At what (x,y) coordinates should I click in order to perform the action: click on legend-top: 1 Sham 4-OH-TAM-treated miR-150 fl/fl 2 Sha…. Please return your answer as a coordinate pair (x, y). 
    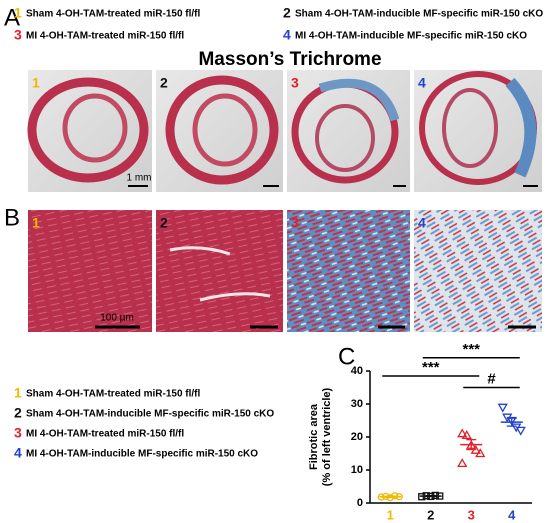
    Looking at the image, I should click on (278, 24).